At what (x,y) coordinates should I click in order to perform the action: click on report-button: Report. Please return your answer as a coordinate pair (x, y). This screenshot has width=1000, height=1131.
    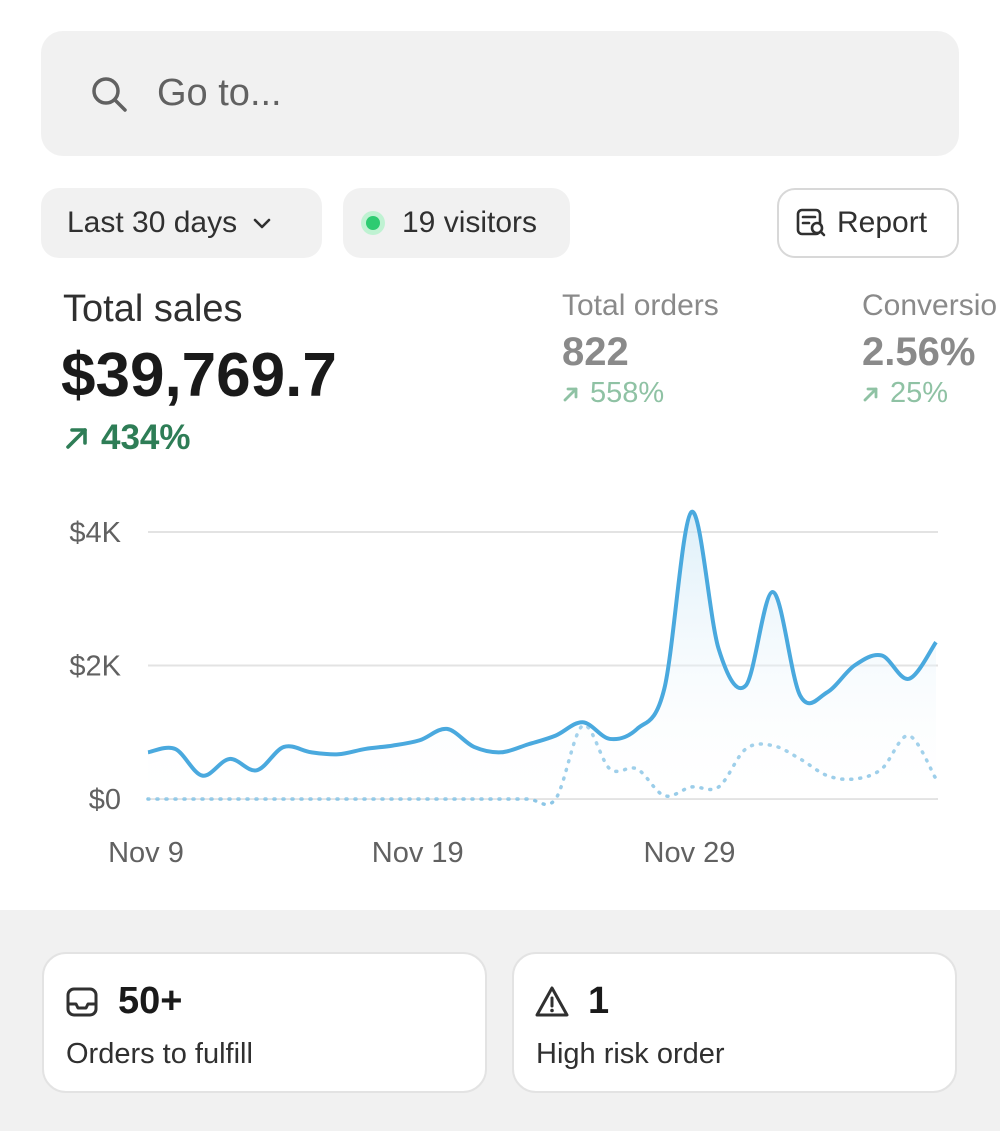
    Looking at the image, I should click on (868, 223).